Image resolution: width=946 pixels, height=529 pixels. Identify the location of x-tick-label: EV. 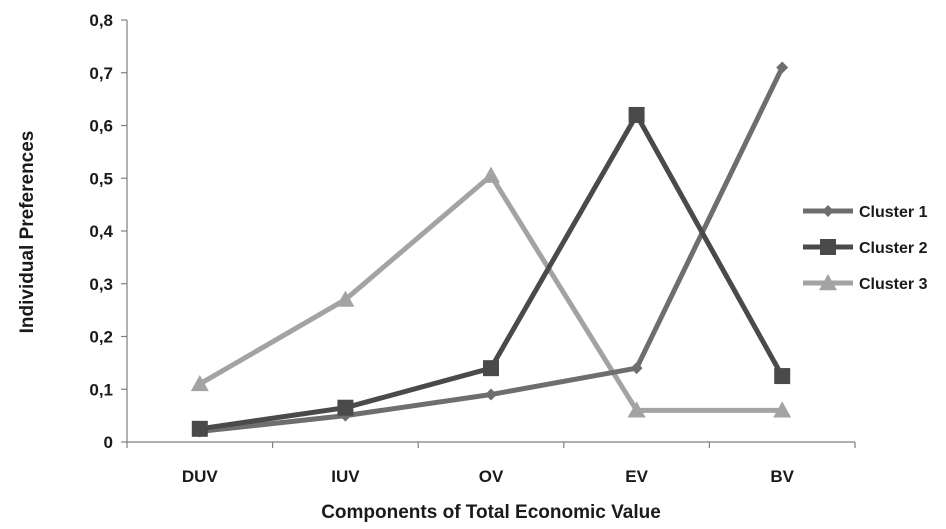
(636, 476).